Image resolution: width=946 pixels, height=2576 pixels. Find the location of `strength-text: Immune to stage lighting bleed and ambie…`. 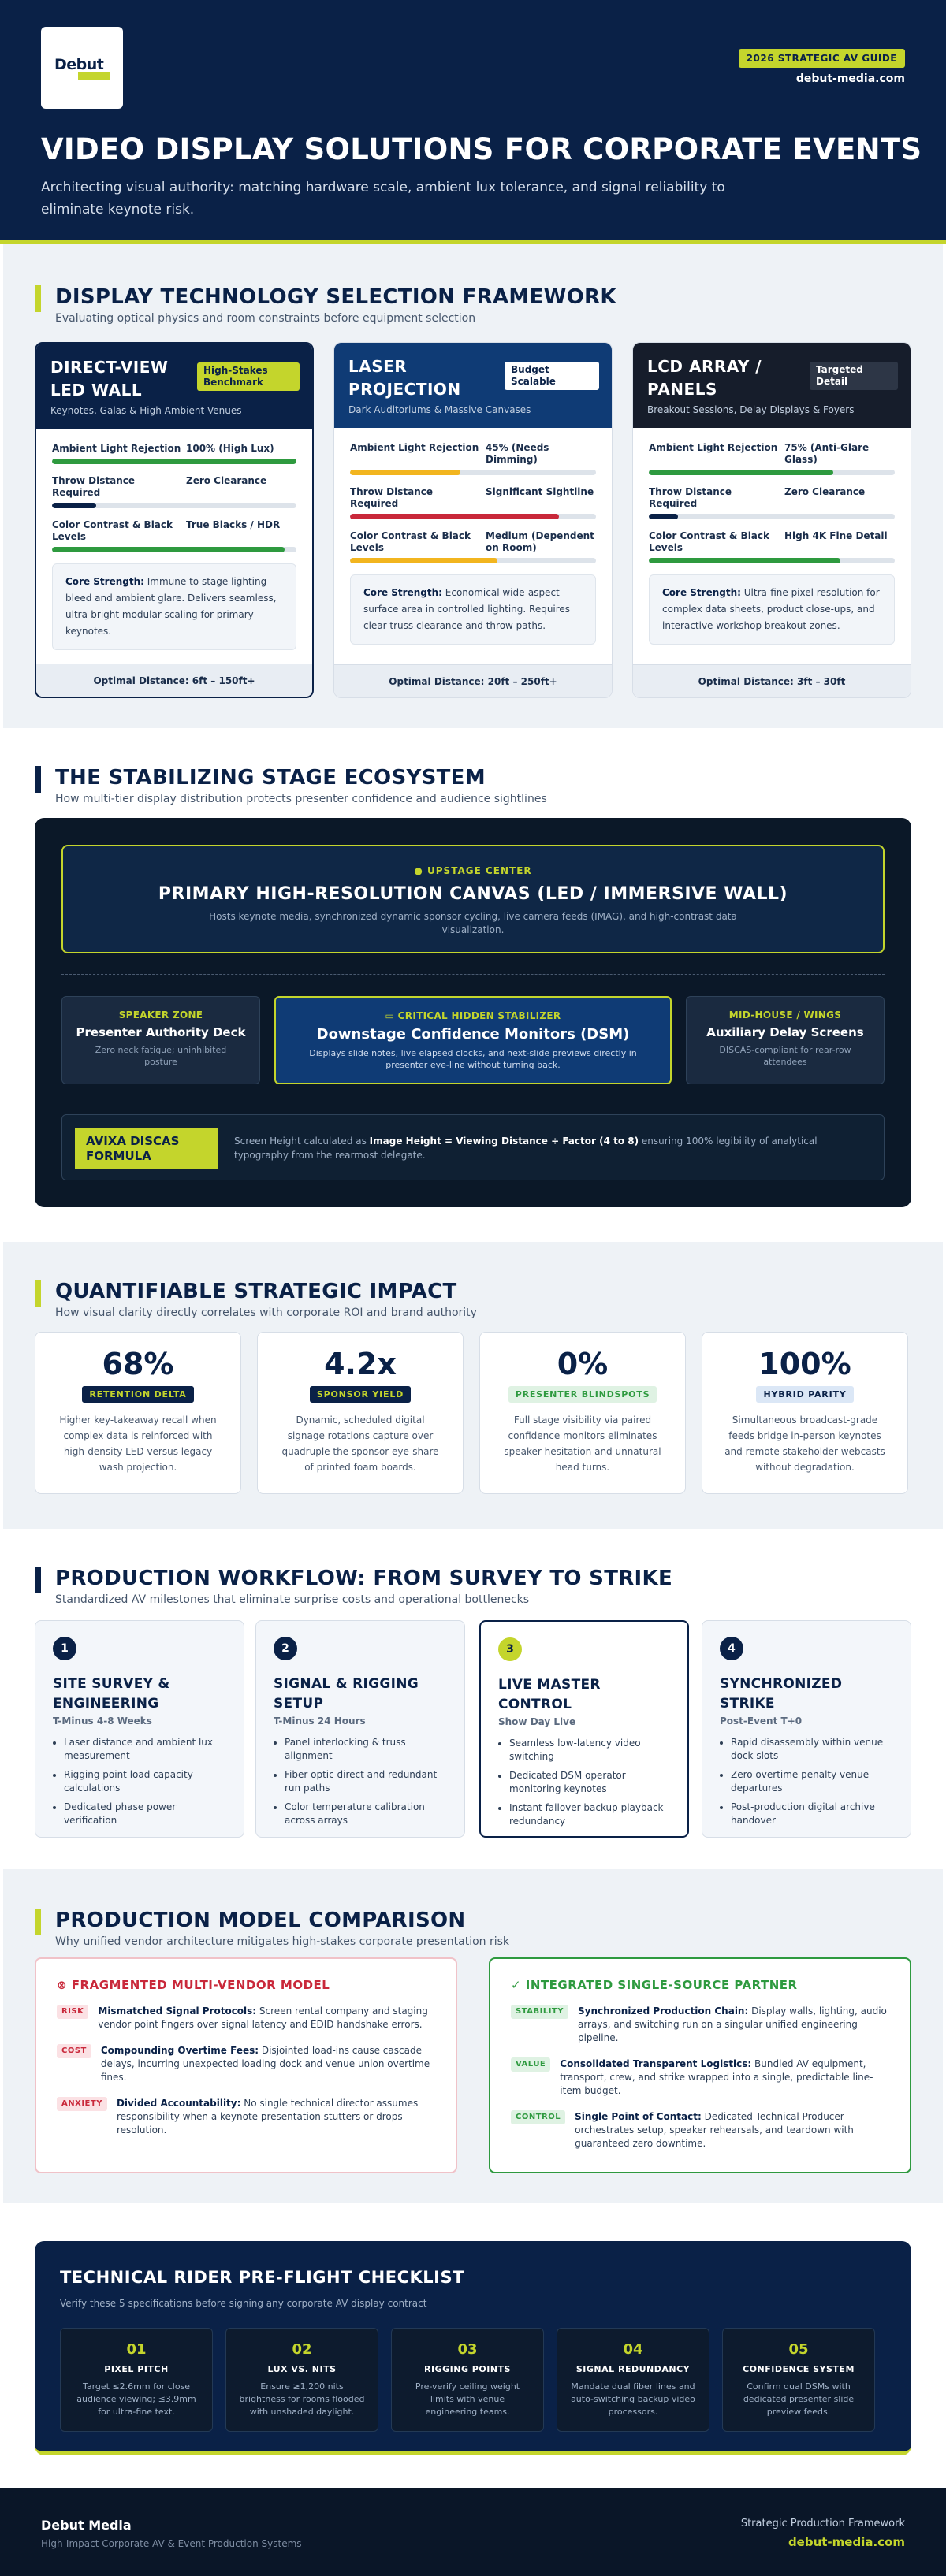

strength-text: Immune to stage lighting bleed and ambie… is located at coordinates (171, 606).